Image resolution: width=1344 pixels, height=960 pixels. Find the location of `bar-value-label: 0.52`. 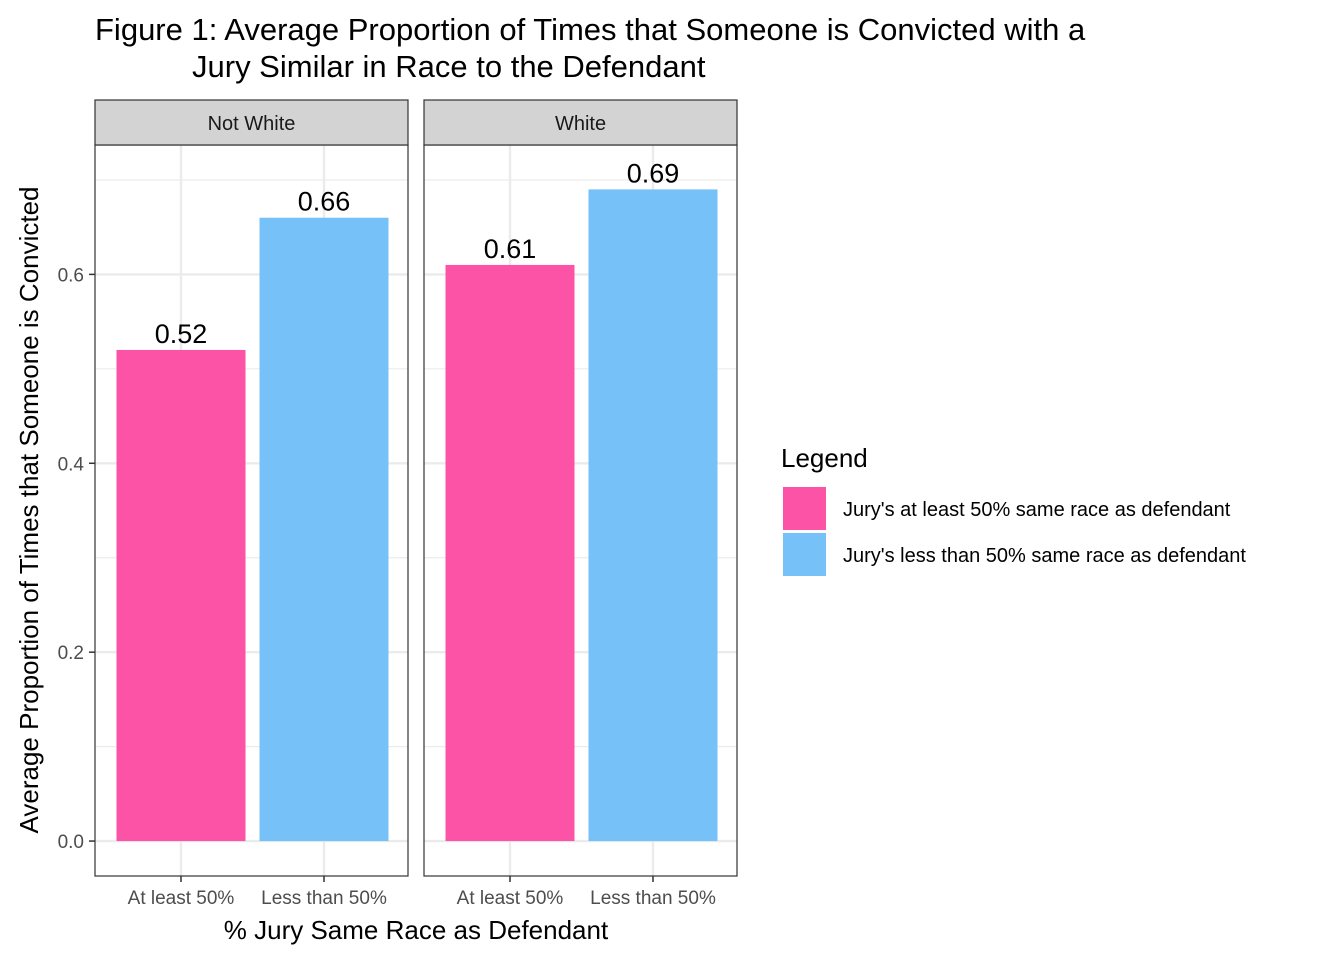

bar-value-label: 0.52 is located at coordinates (181, 334).